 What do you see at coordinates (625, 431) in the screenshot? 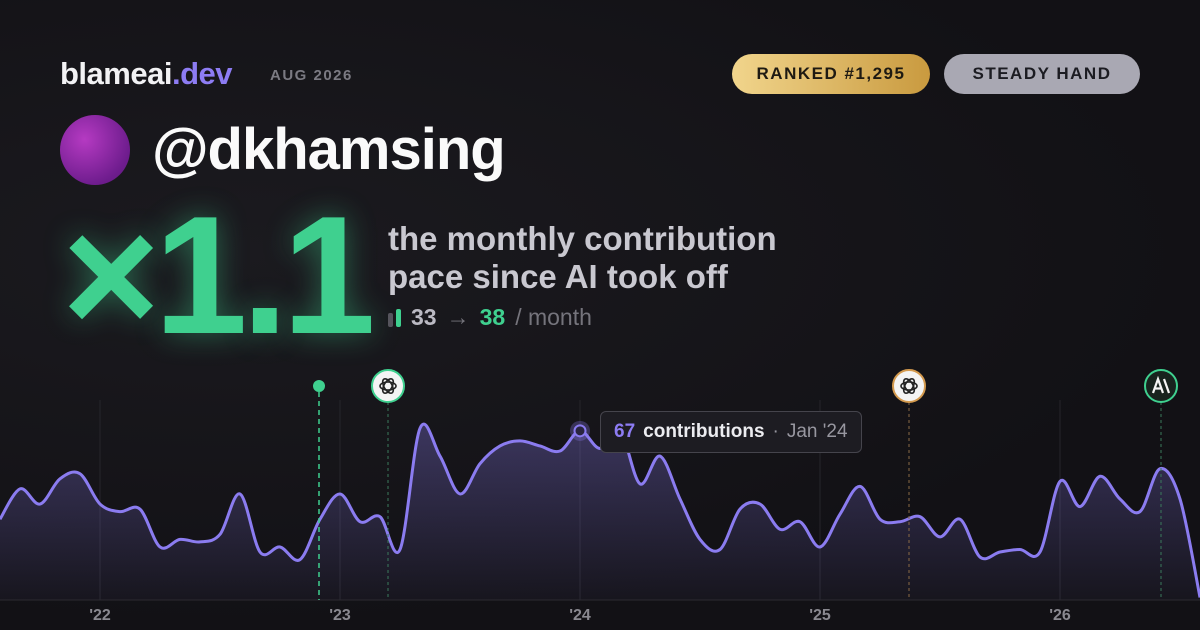
I see `tooltip-value: 67` at bounding box center [625, 431].